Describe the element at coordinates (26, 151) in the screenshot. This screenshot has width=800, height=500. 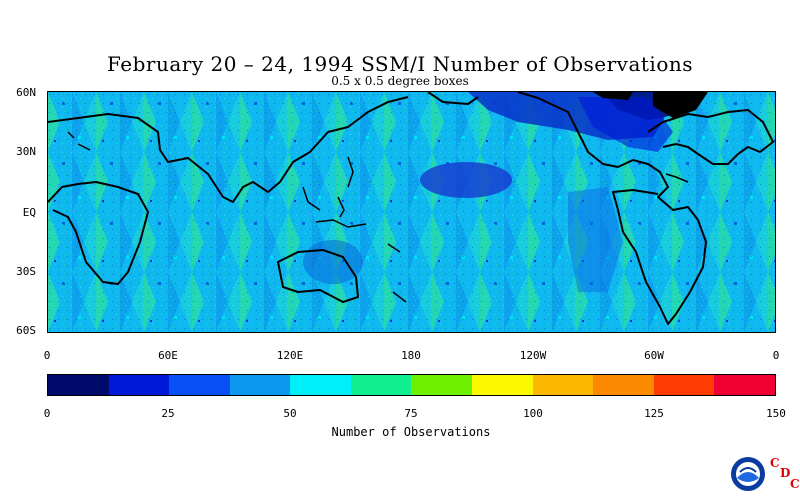
I see `lat-label-30n: 30N` at that location.